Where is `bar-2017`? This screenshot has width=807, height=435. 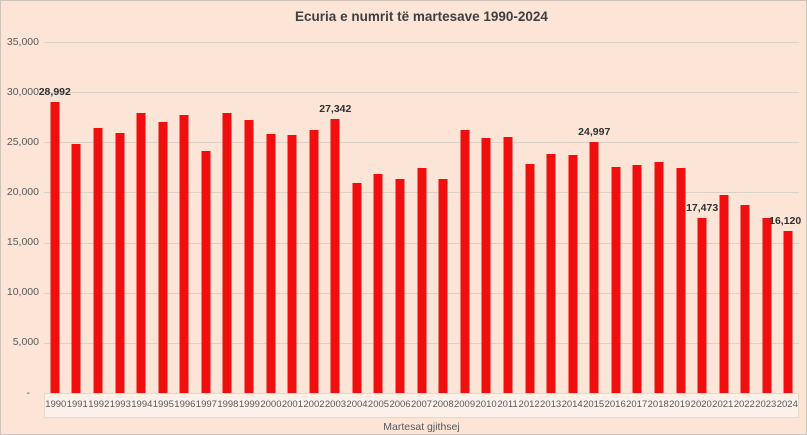
bar-2017 is located at coordinates (637, 279).